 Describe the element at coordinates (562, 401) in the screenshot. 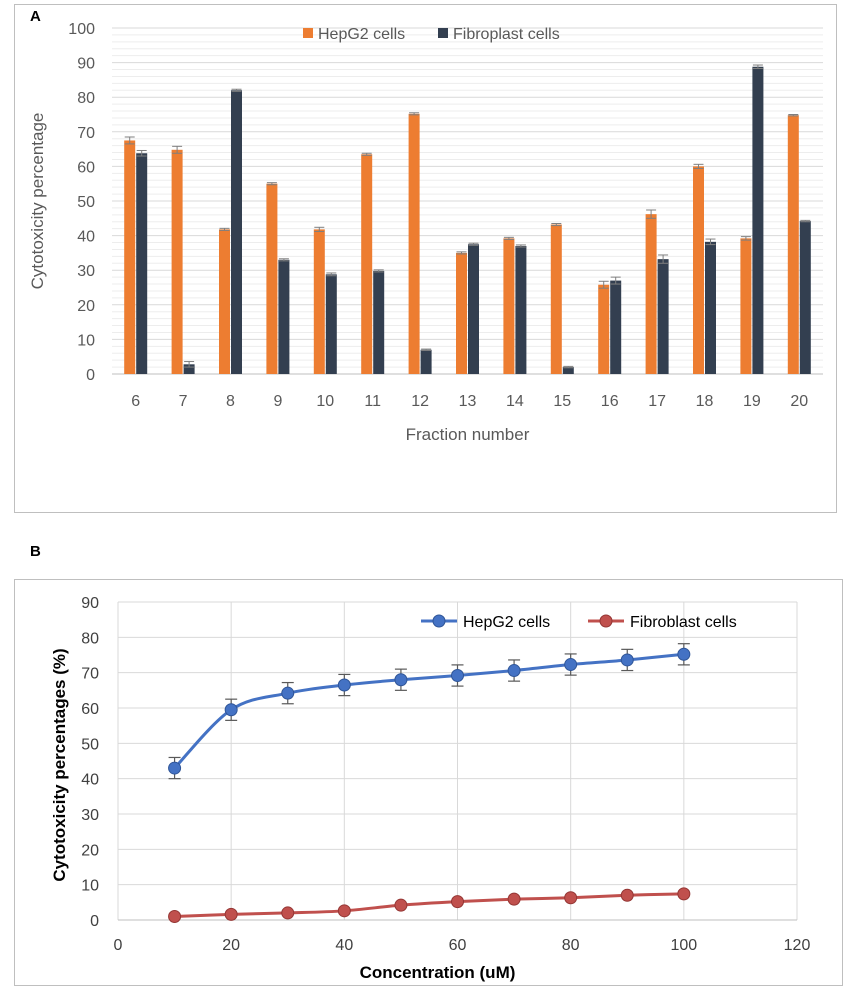

I see `x-tick-label: 15` at that location.